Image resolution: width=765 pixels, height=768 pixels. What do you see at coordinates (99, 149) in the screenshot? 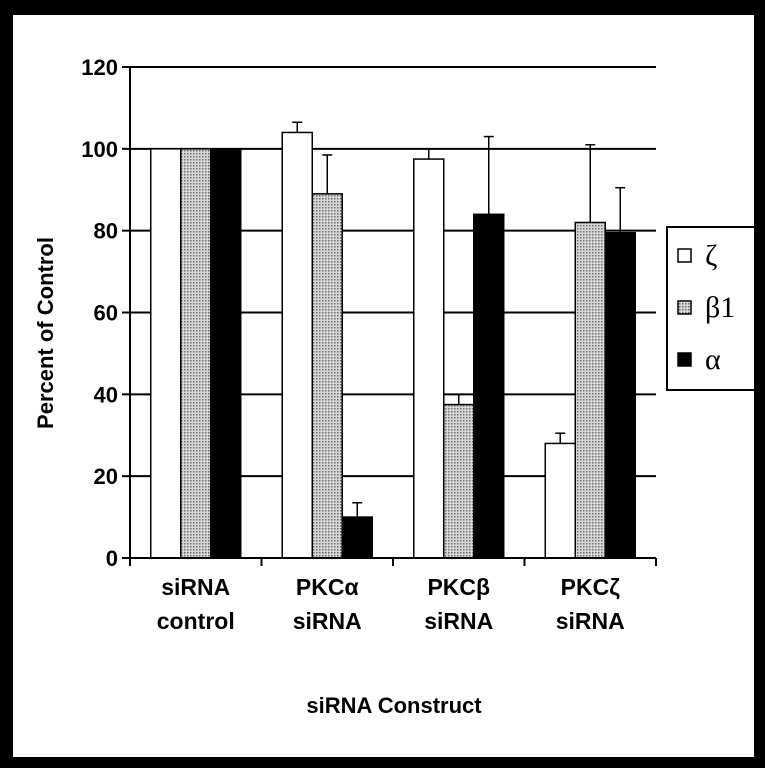
I see `y-tick-label: 100` at bounding box center [99, 149].